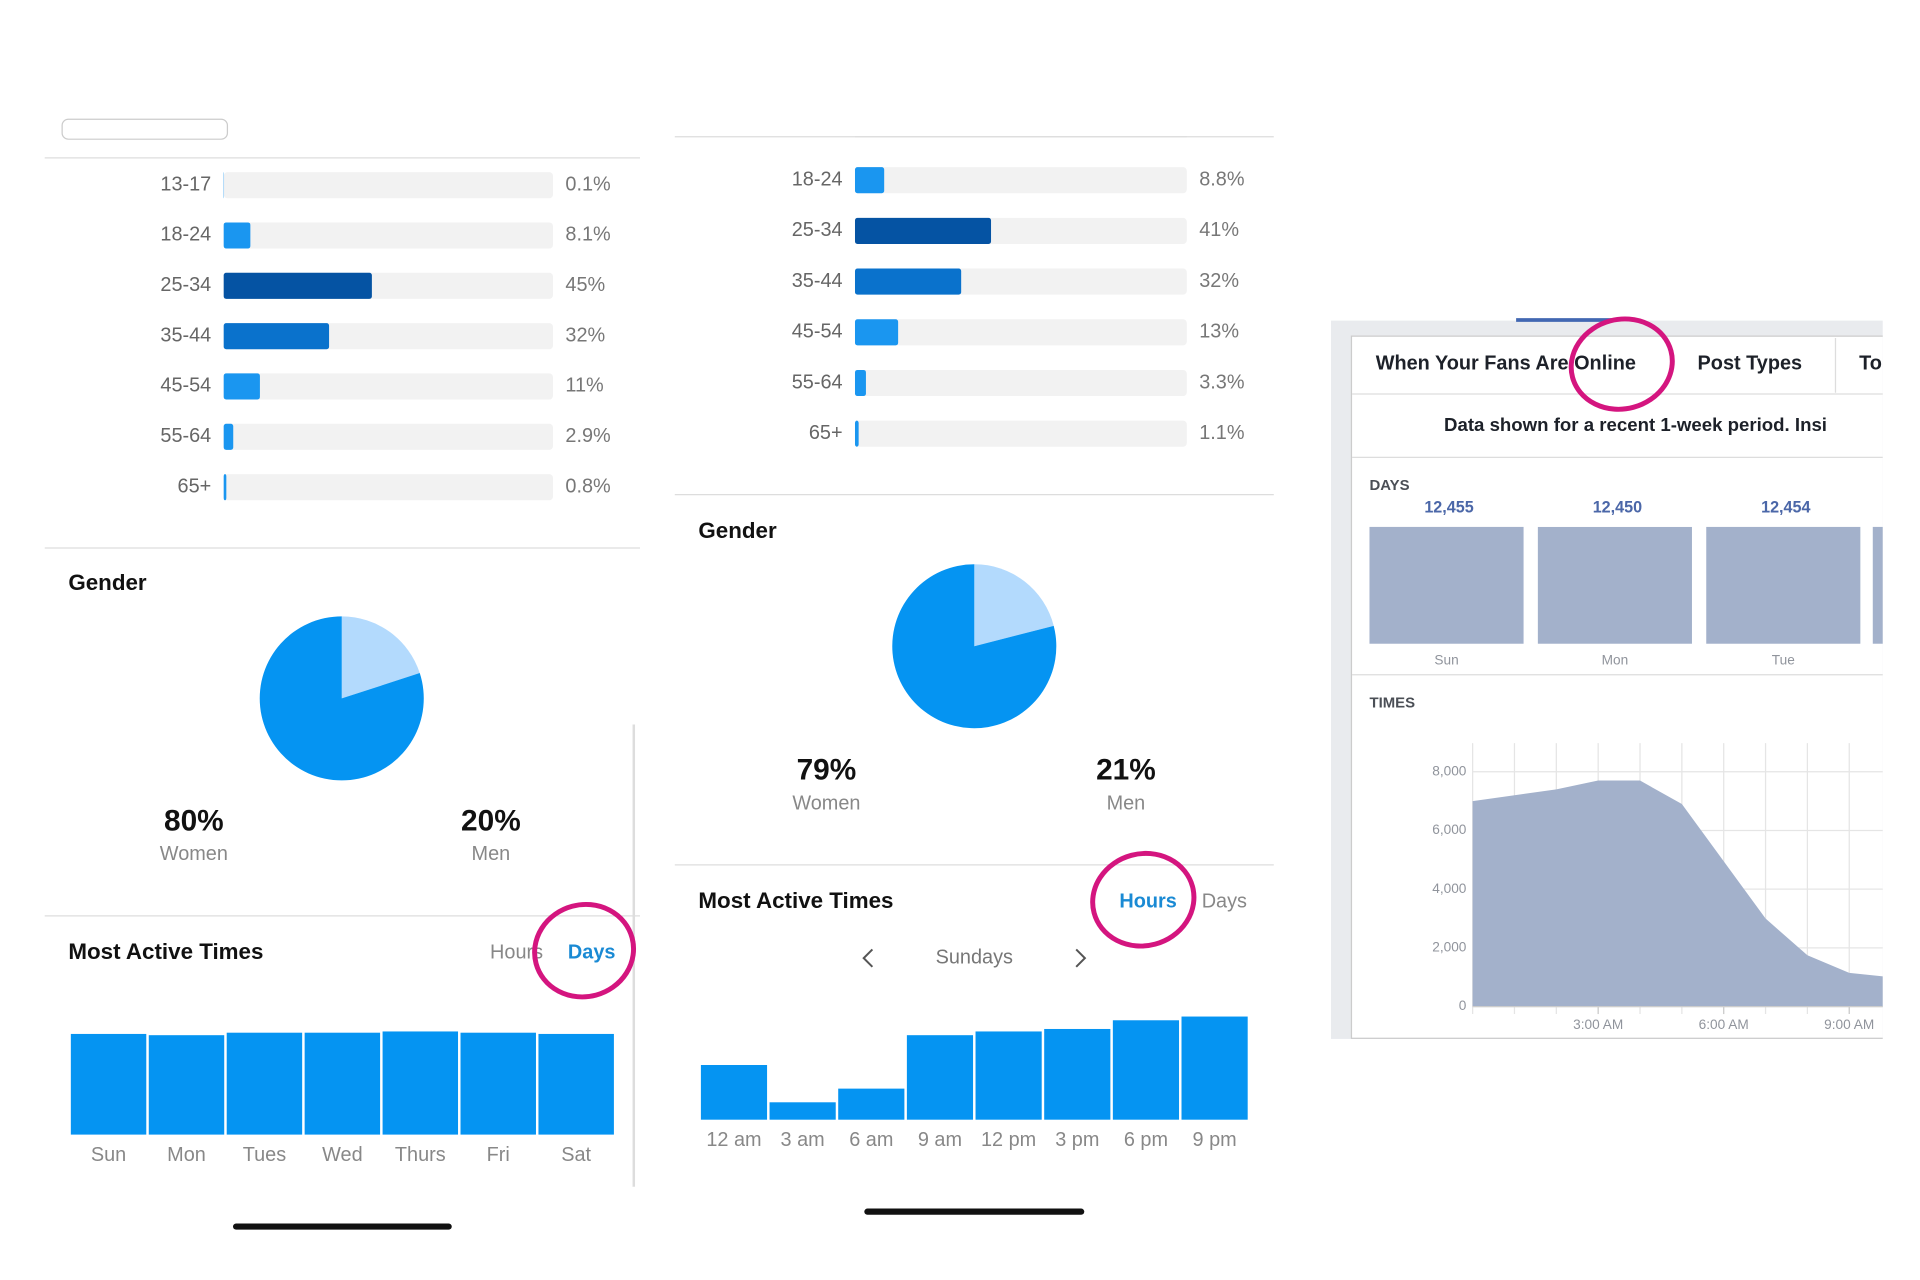 This screenshot has width=1920, height=1280. I want to click on age-label: 55-64, so click(817, 382).